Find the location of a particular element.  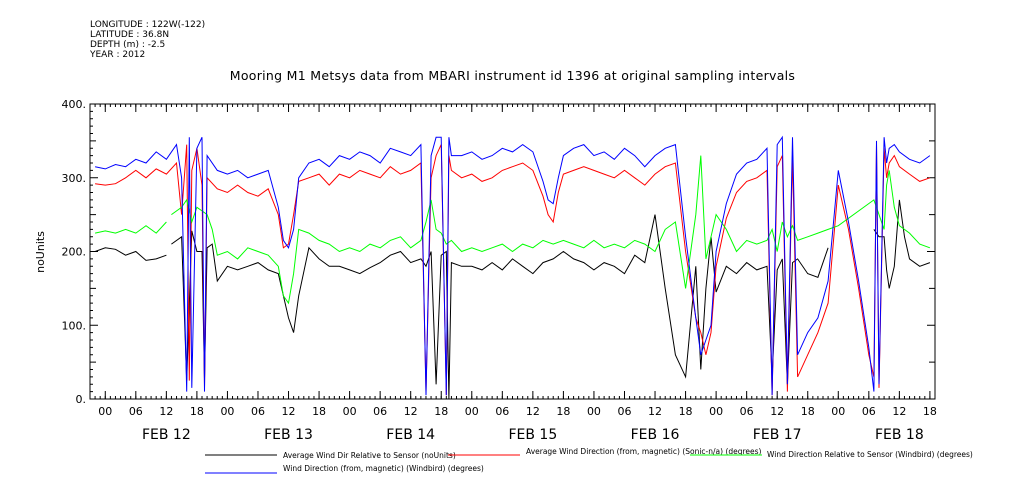

x-day-label: FEB 18 is located at coordinates (899, 435).